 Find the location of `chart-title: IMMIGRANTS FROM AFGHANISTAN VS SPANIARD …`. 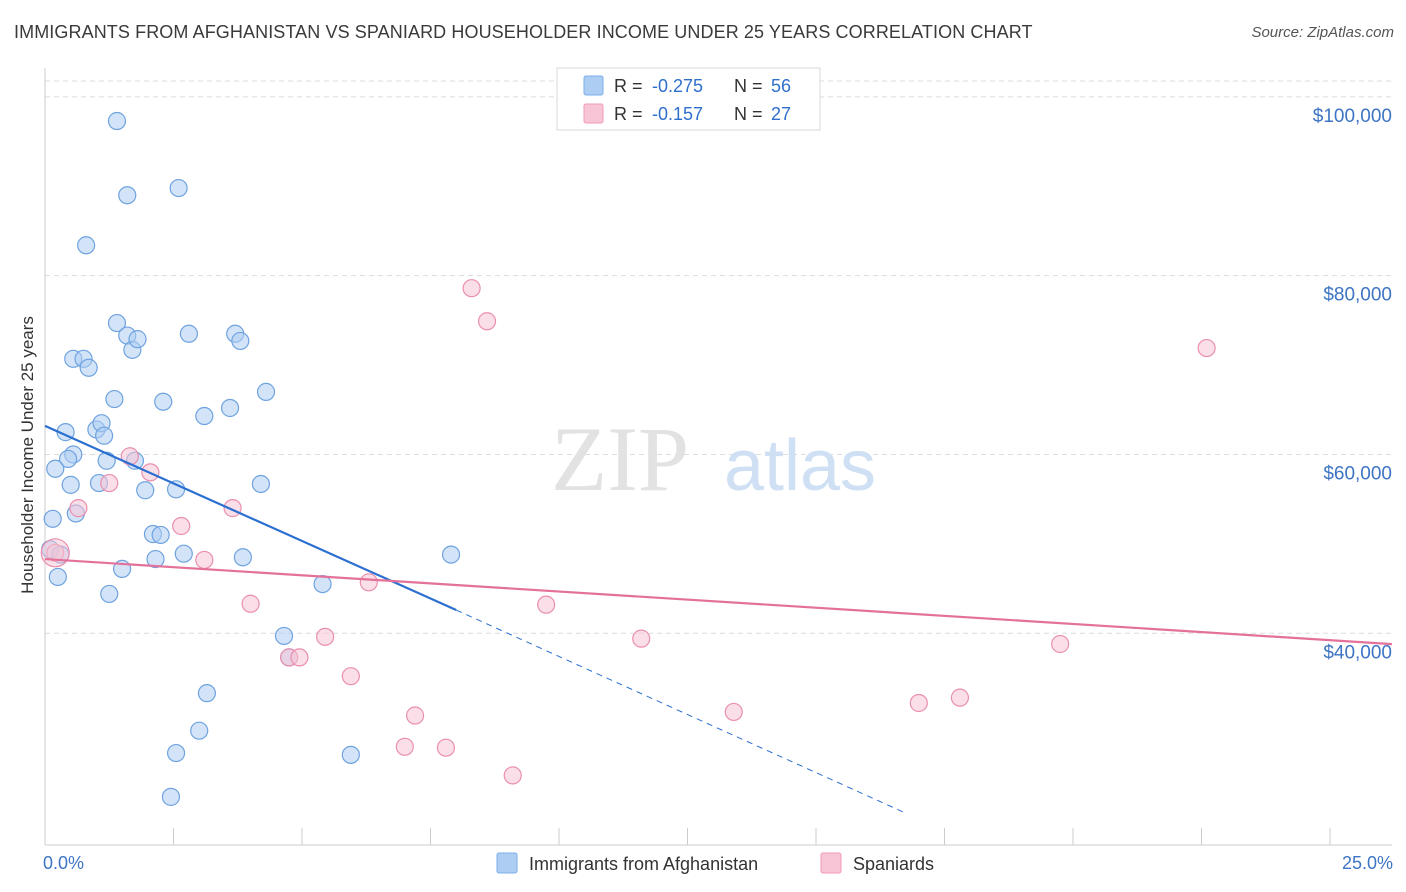

chart-title: IMMIGRANTS FROM AFGHANISTAN VS SPANIARD … is located at coordinates (523, 32).